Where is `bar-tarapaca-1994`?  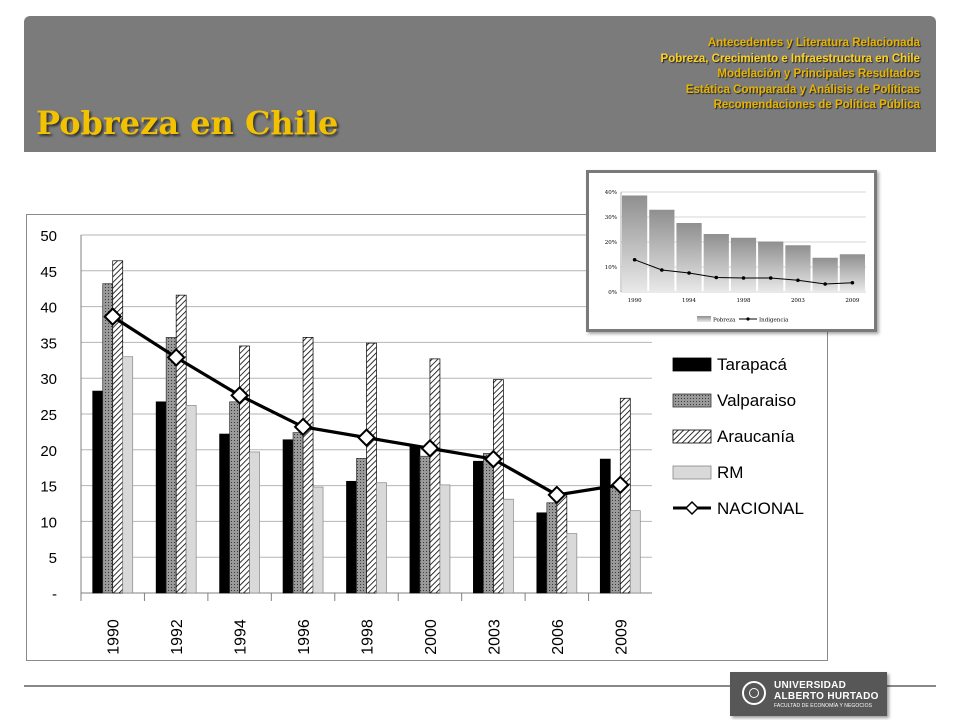
bar-tarapaca-1994 is located at coordinates (224, 513).